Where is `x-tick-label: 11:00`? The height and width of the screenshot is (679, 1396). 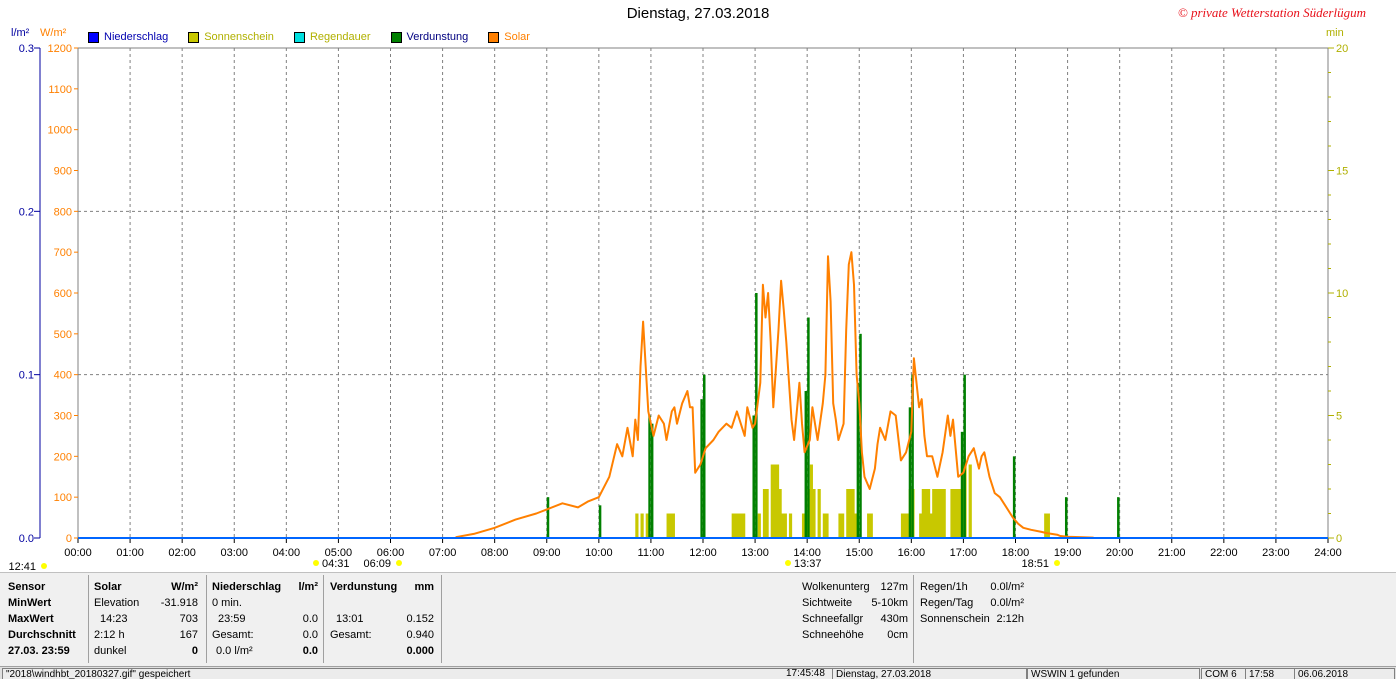
x-tick-label: 11:00 is located at coordinates (651, 553).